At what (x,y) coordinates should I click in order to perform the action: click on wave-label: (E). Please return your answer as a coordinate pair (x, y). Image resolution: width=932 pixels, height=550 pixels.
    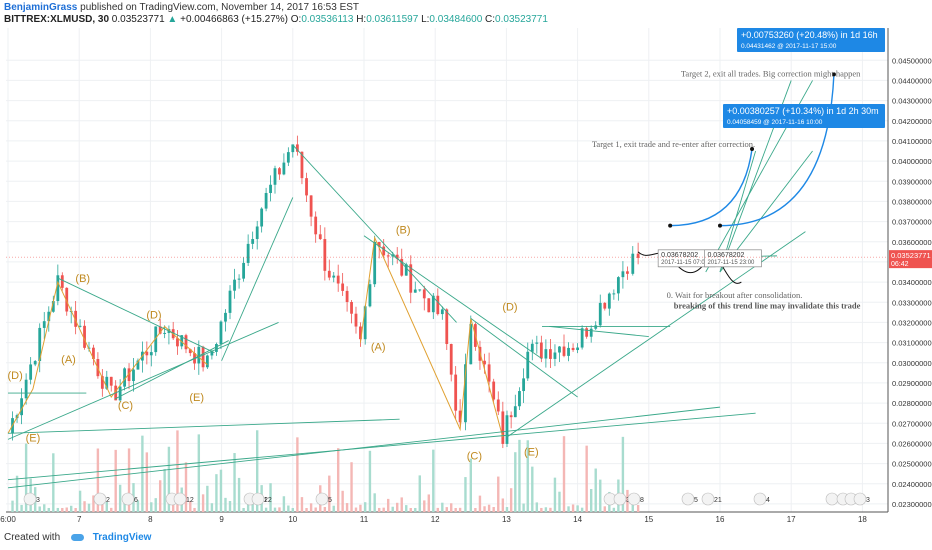
    Looking at the image, I should click on (531, 453).